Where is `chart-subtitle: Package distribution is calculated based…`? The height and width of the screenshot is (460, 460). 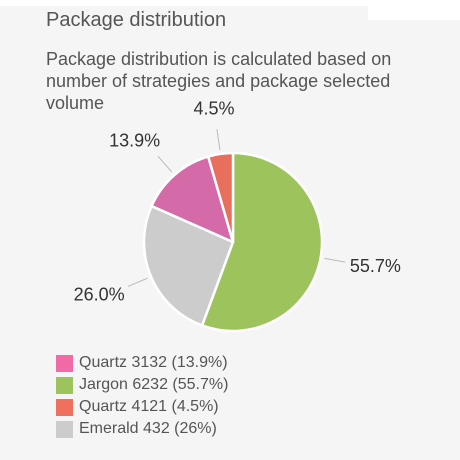
chart-subtitle: Package distribution is calculated based… is located at coordinates (219, 81).